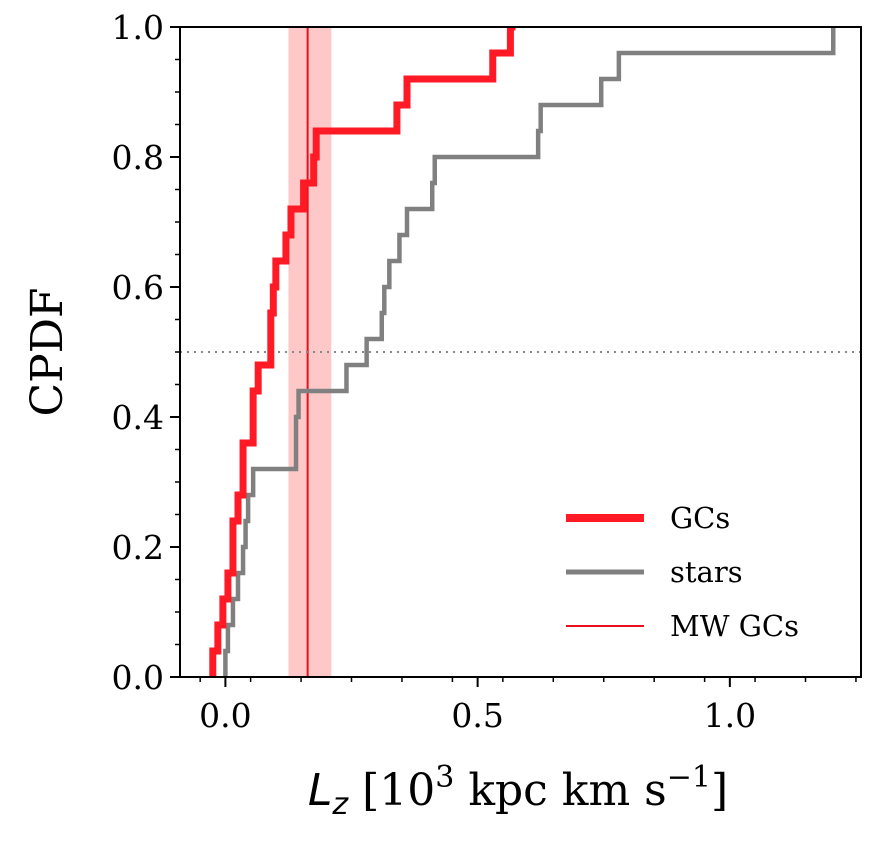 The height and width of the screenshot is (844, 880). I want to click on x-axis-bracket-close: ], so click(719, 790).